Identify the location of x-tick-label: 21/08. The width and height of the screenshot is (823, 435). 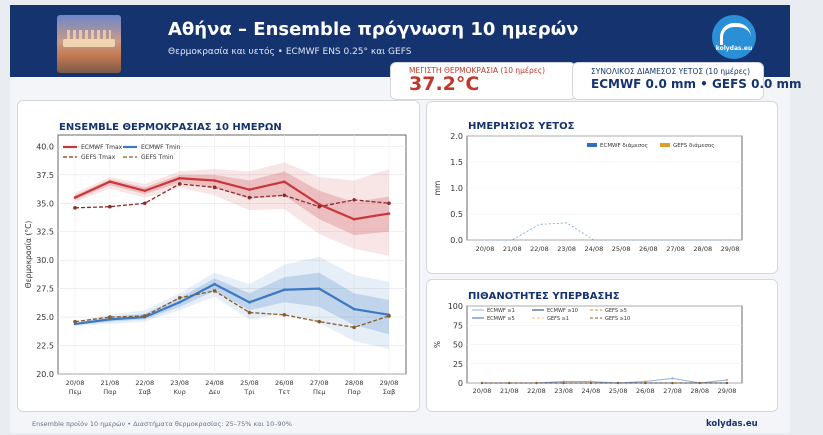
(509, 391).